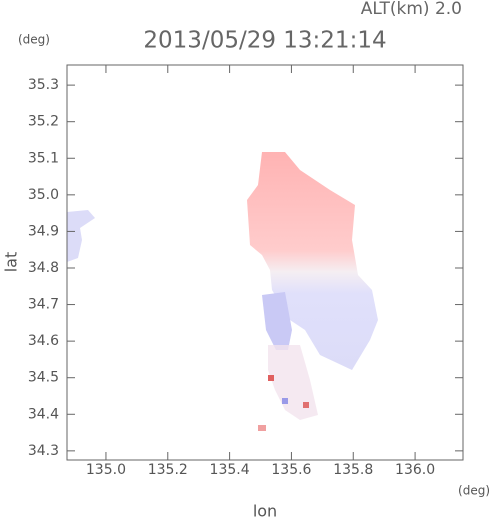 This screenshot has width=491, height=521. What do you see at coordinates (265, 511) in the screenshot?
I see `x-label: lon` at bounding box center [265, 511].